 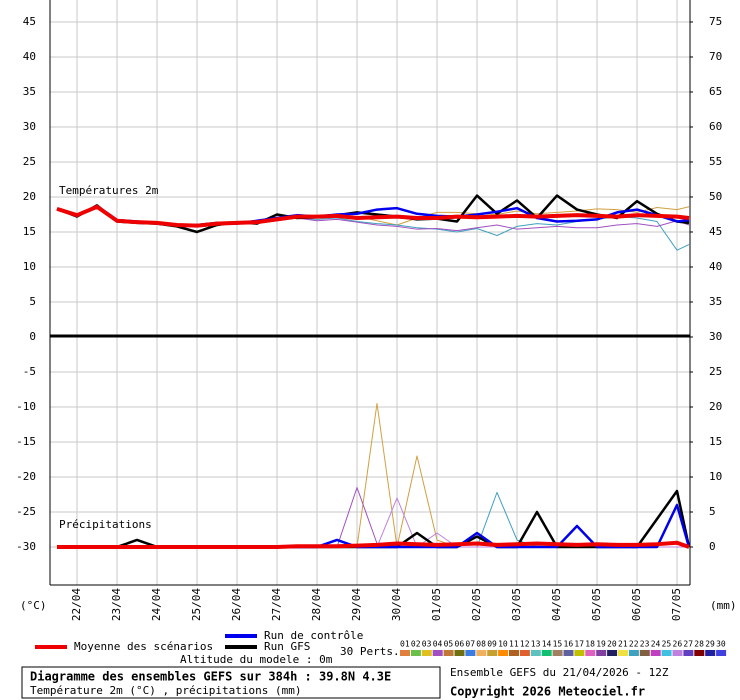 What do you see at coordinates (405, 644) in the screenshot?
I see `legend-member-label: 01` at bounding box center [405, 644].